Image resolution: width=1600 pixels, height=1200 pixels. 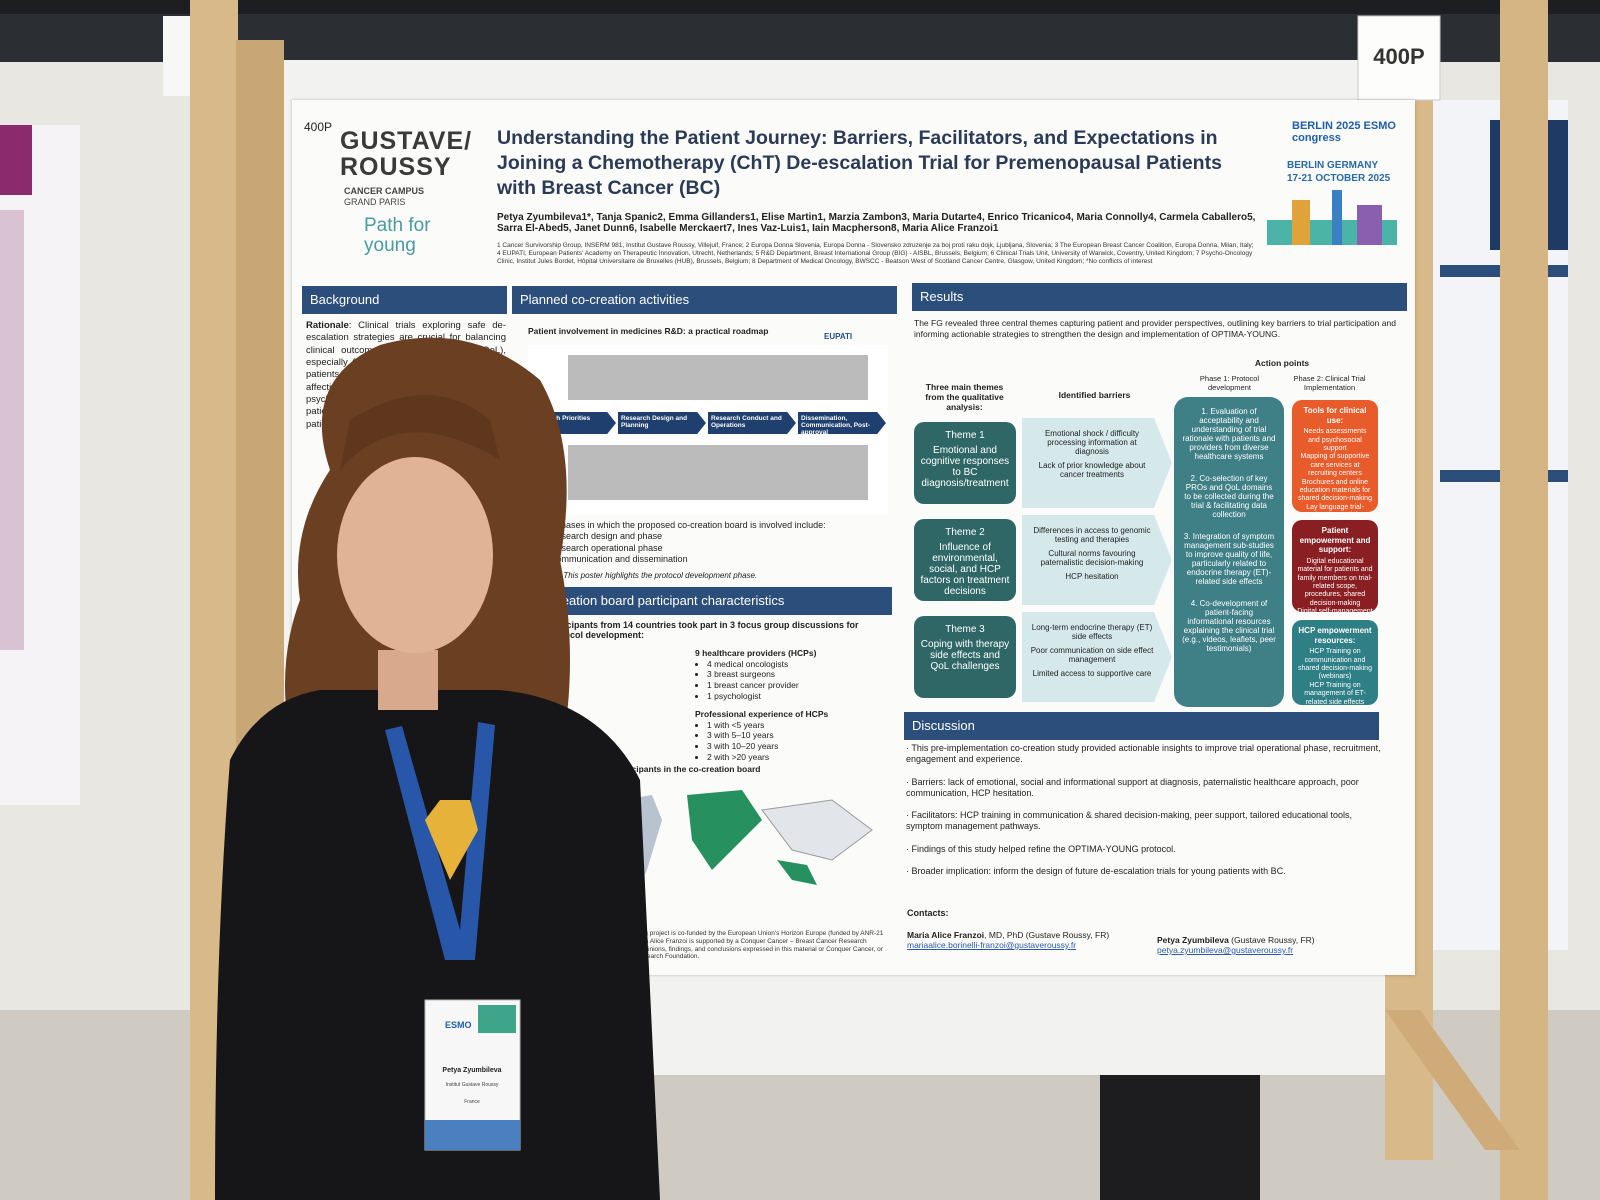 What do you see at coordinates (752, 423) in the screenshot?
I see `roadmap-stage: Research Conduct and Operations` at bounding box center [752, 423].